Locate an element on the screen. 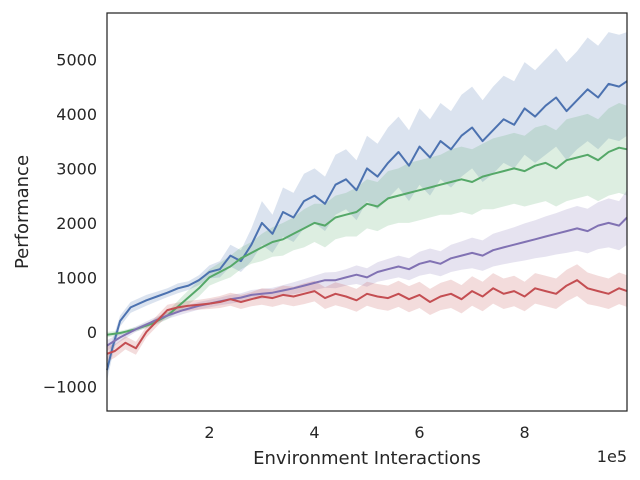 Image resolution: width=640 pixels, height=480 pixels. x-axis-ticks: 2 4 6 8 is located at coordinates (366, 432).